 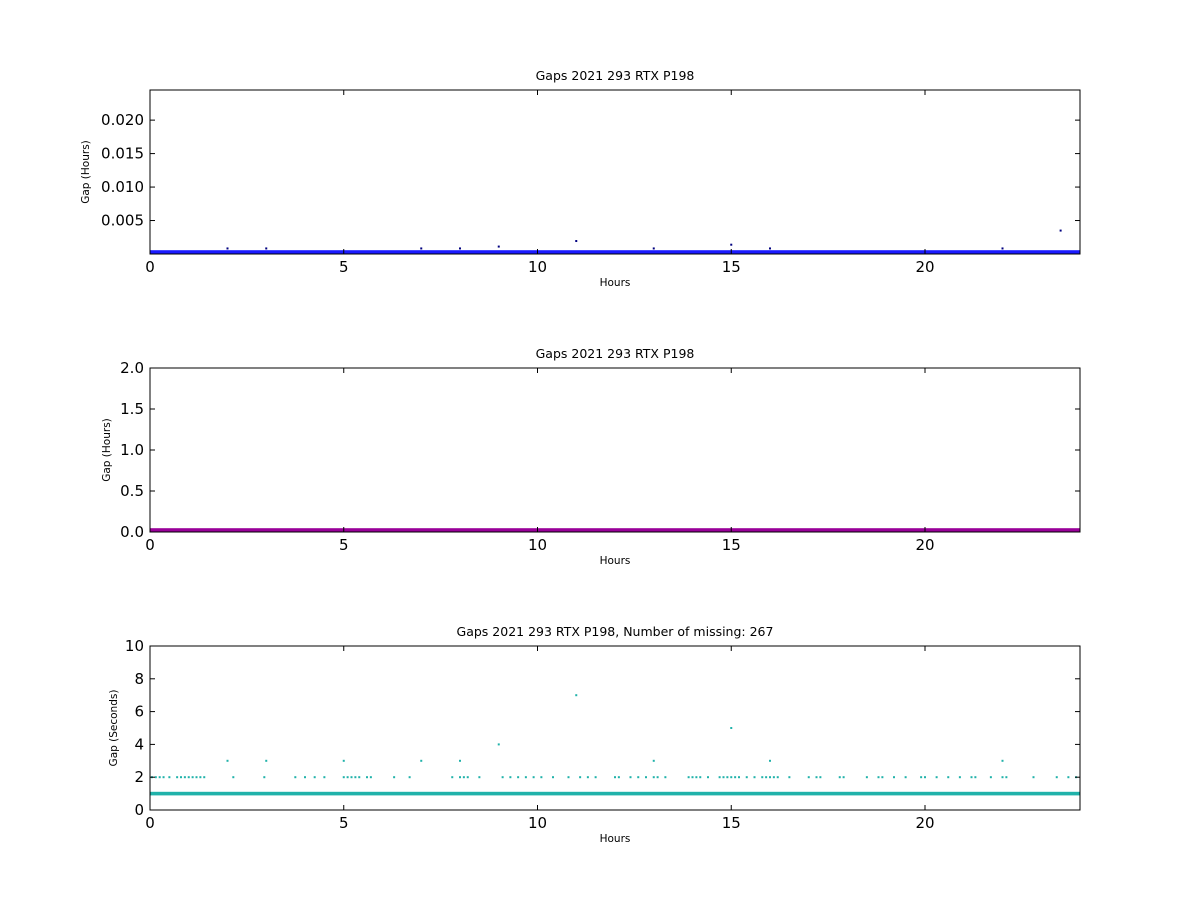 I want to click on y-tick-label: 0, so click(x=139, y=810).